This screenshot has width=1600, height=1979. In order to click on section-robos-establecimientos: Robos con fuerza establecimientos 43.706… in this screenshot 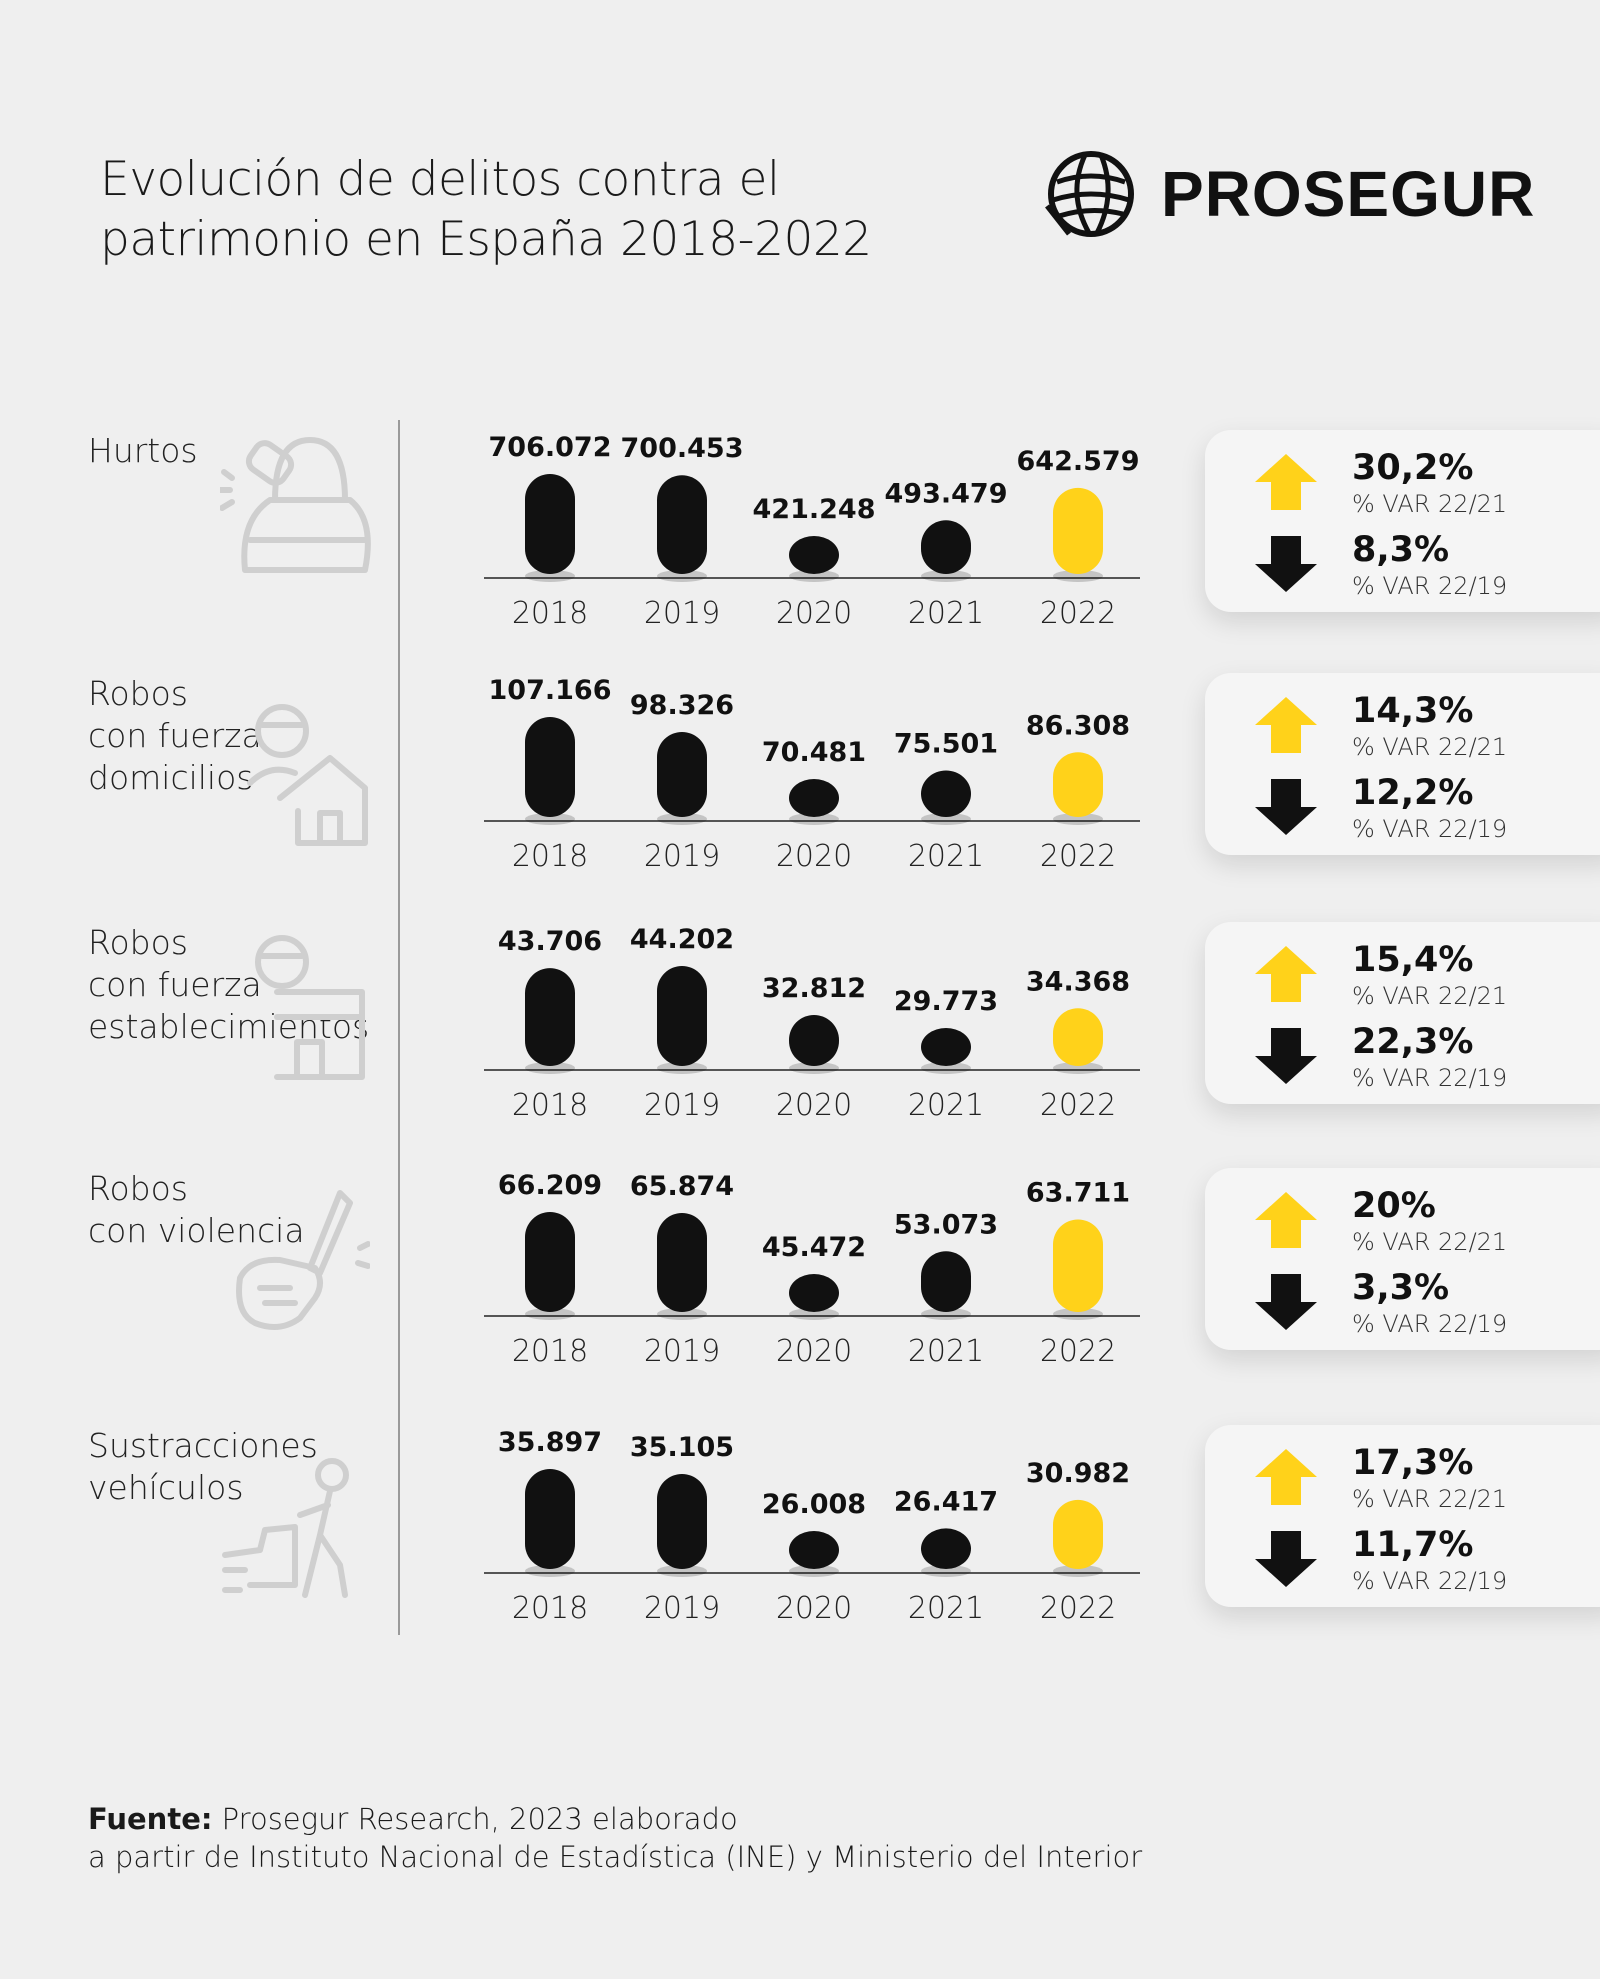, I will do `click(800, 1042)`.